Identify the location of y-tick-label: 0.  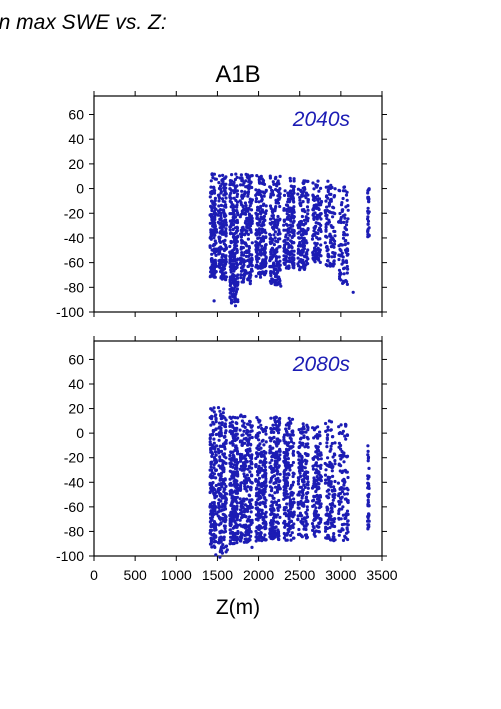
(80, 189).